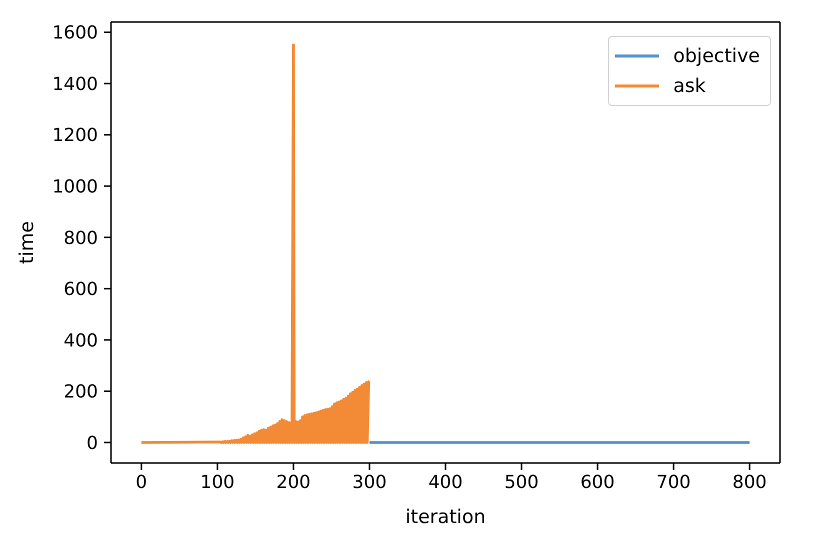 The image size is (824, 542). What do you see at coordinates (81, 289) in the screenshot?
I see `y-tick-label: 600` at bounding box center [81, 289].